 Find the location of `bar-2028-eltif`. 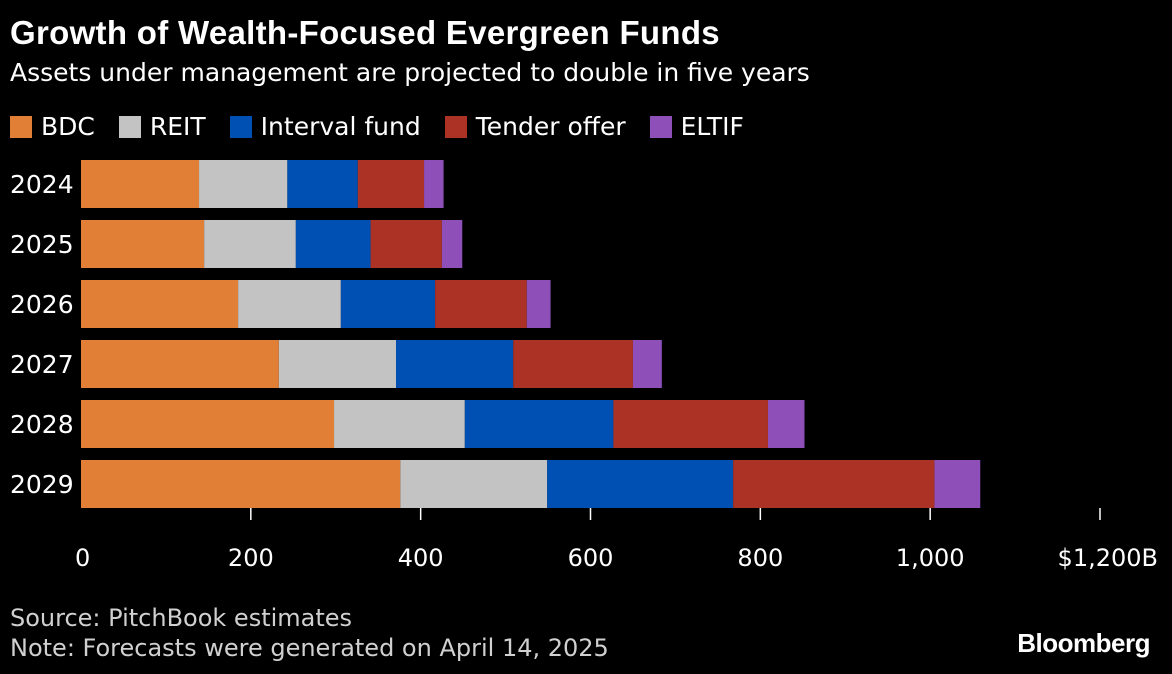

bar-2028-eltif is located at coordinates (786, 424).